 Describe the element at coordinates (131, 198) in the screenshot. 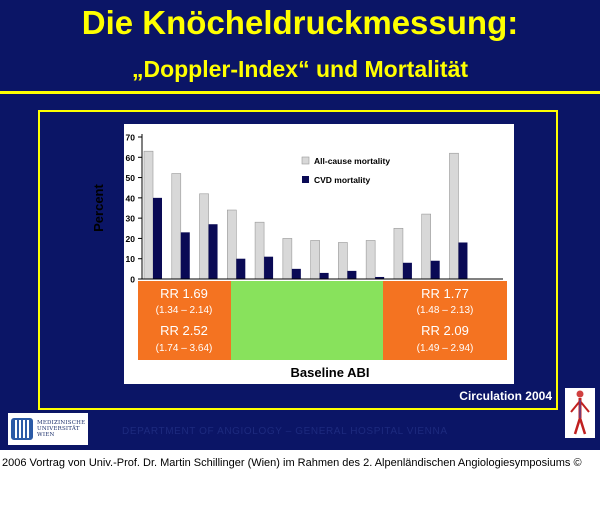

I see `y-tick-label: 40` at that location.